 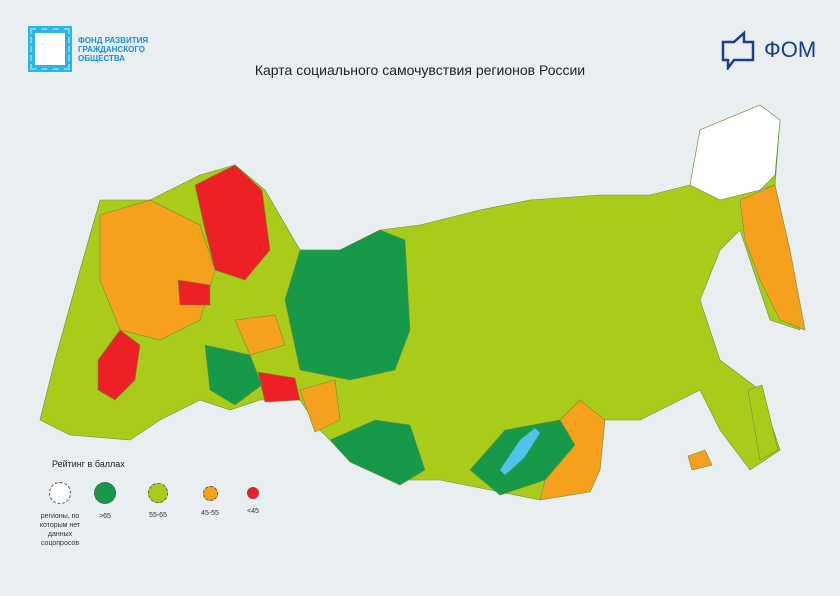 I want to click on legend-label: 45-55, so click(x=210, y=513).